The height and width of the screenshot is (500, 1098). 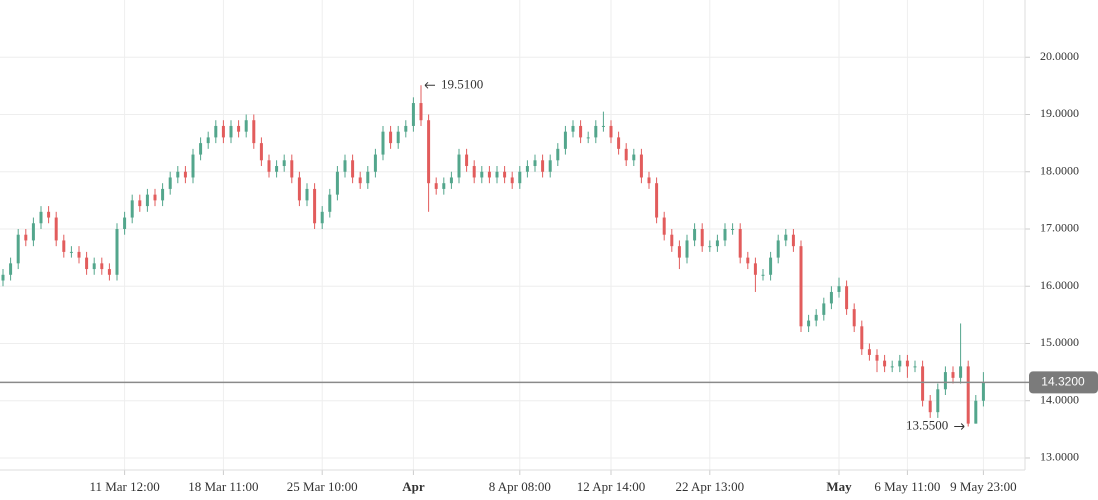 I want to click on x-tick-label: 11 Mar 12:00, so click(x=124, y=486).